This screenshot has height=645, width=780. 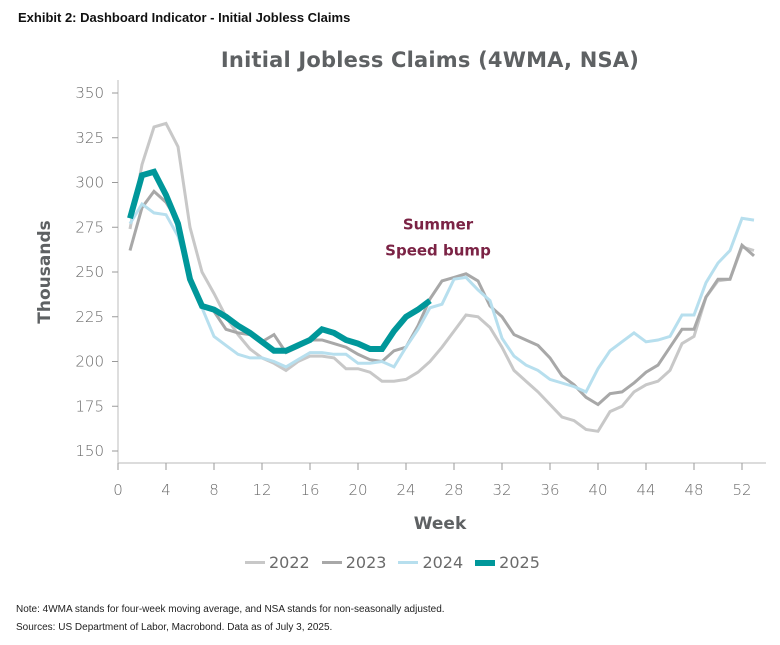 What do you see at coordinates (89, 93) in the screenshot?
I see `y-tick-label: 350` at bounding box center [89, 93].